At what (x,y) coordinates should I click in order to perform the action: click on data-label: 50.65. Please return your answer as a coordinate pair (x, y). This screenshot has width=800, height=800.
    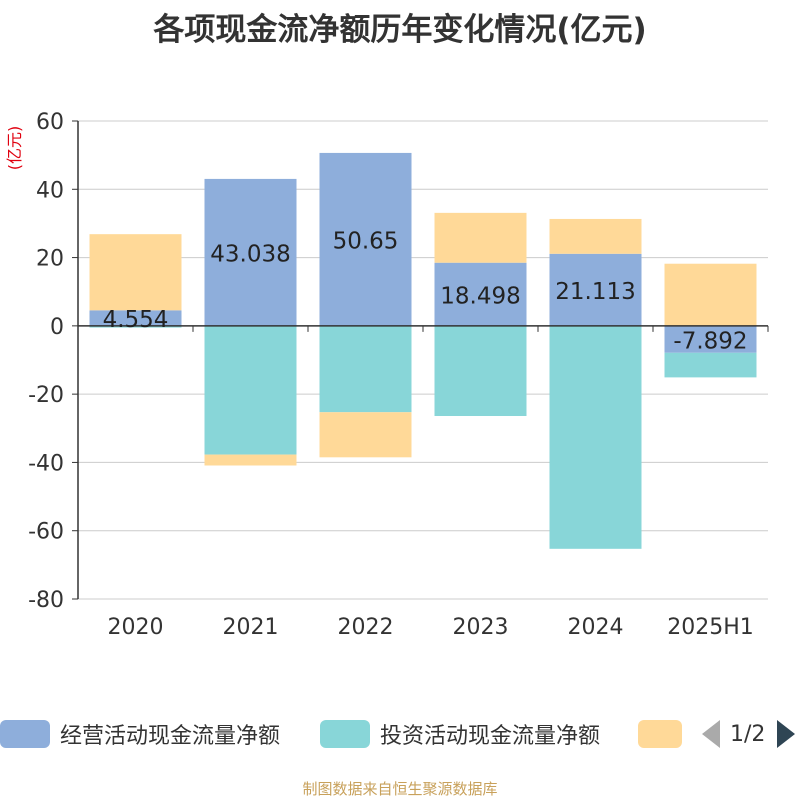
    Looking at the image, I should click on (366, 241).